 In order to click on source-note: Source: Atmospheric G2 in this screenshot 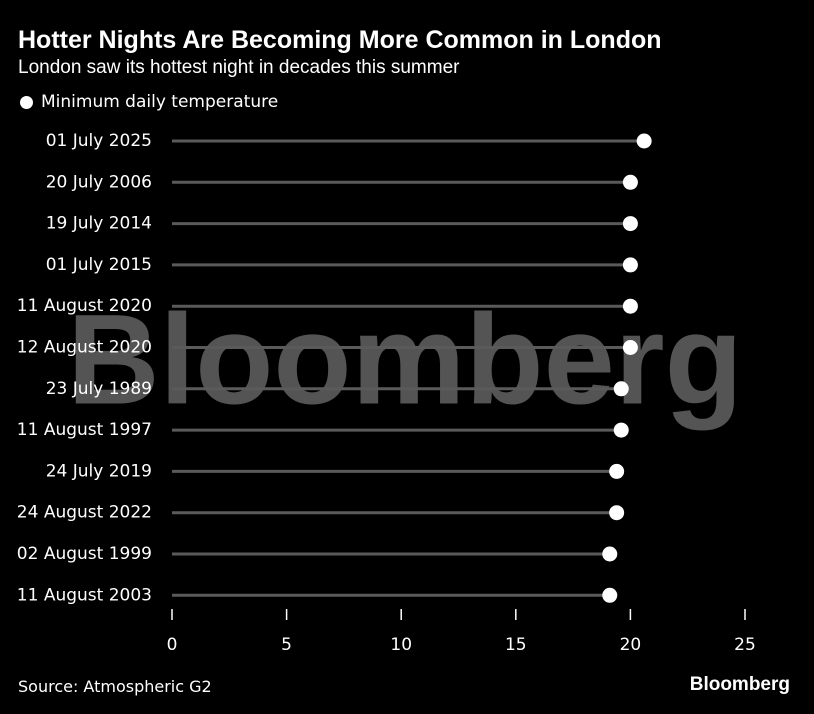, I will do `click(115, 686)`.